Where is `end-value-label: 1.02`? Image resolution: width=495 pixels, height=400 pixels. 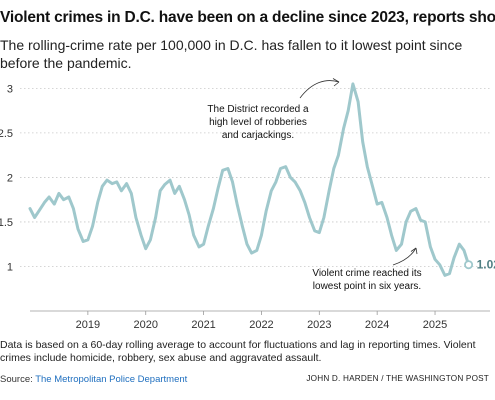 end-value-label: 1.02 is located at coordinates (486, 265).